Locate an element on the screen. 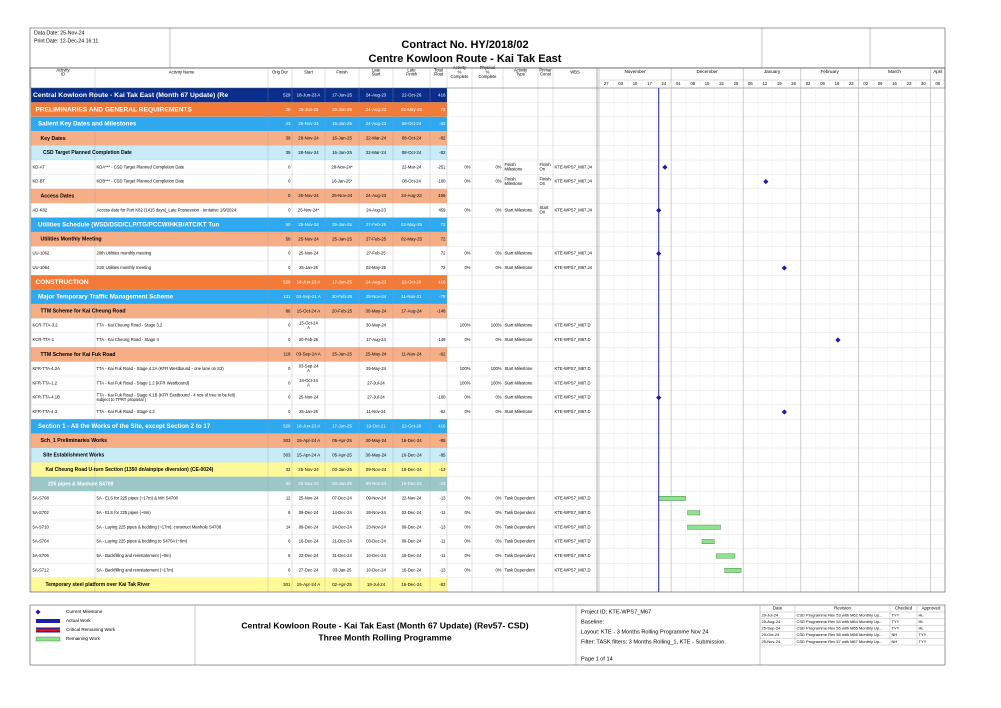  week-label: 17 is located at coordinates (649, 83).